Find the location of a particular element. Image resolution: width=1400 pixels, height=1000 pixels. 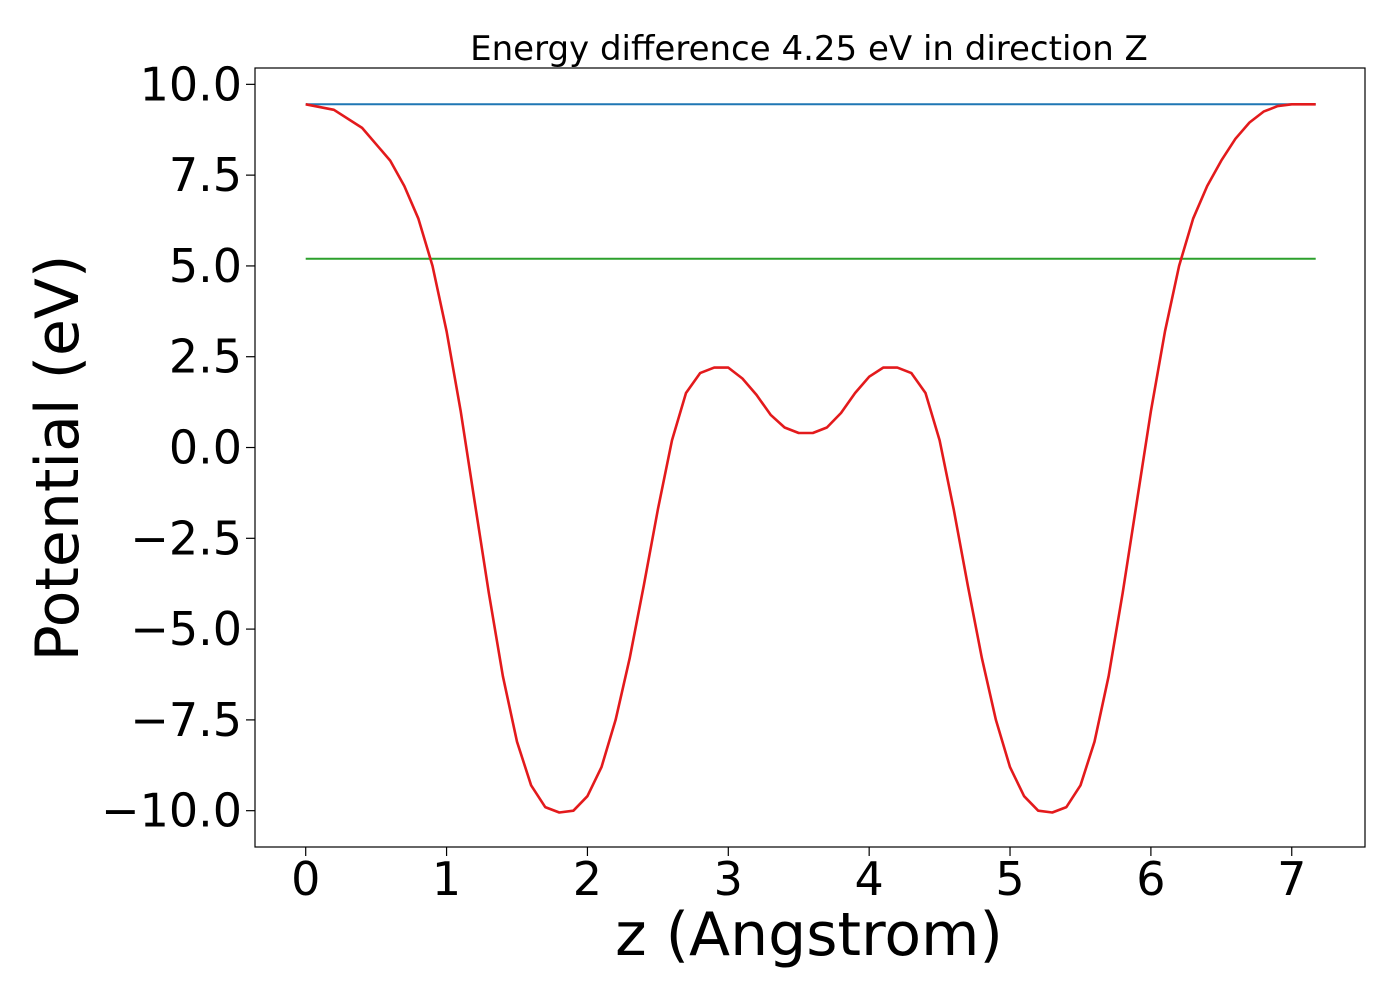

y-tick-label: −7.5 is located at coordinates (186, 720).